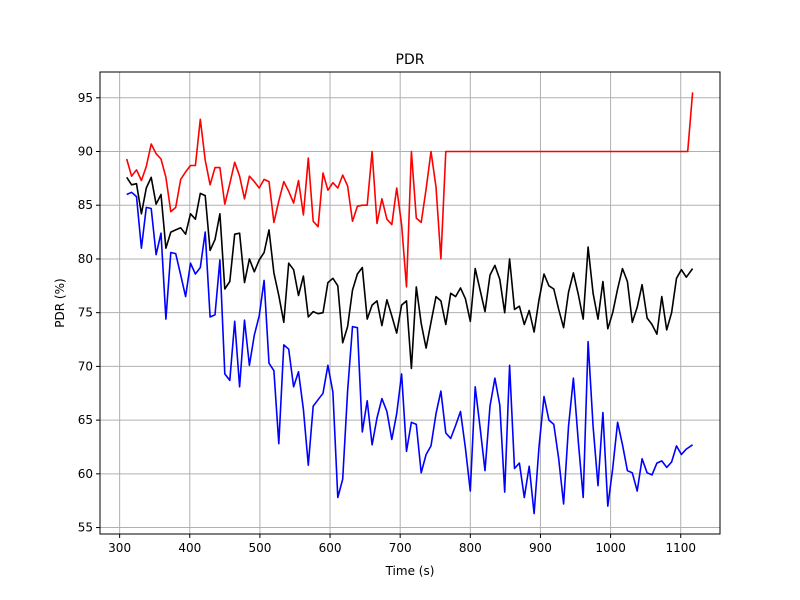 This screenshot has height=600, width=800. I want to click on x-tick-label: 800, so click(470, 548).